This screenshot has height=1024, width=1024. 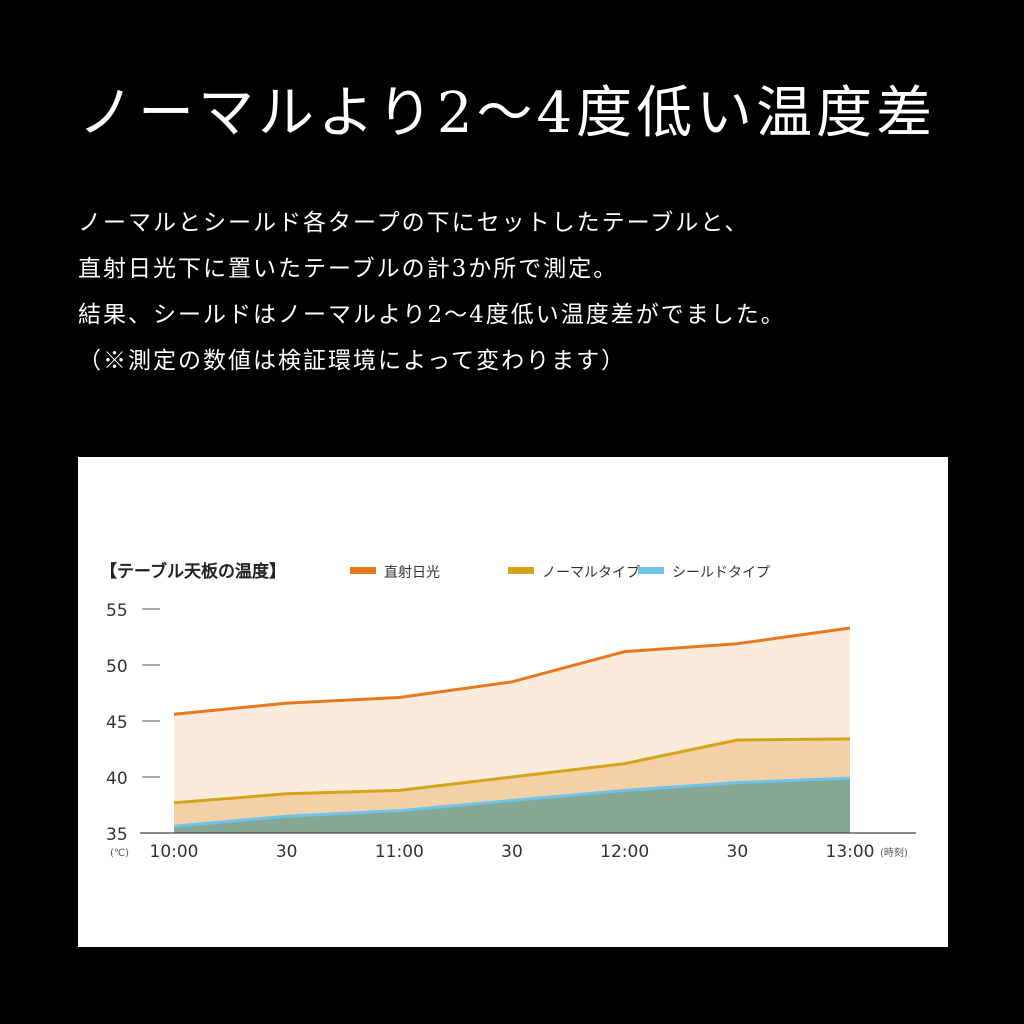 What do you see at coordinates (352, 361) in the screenshot?
I see `description-line-4: （※測定の数値は検証環境によって変わります）` at bounding box center [352, 361].